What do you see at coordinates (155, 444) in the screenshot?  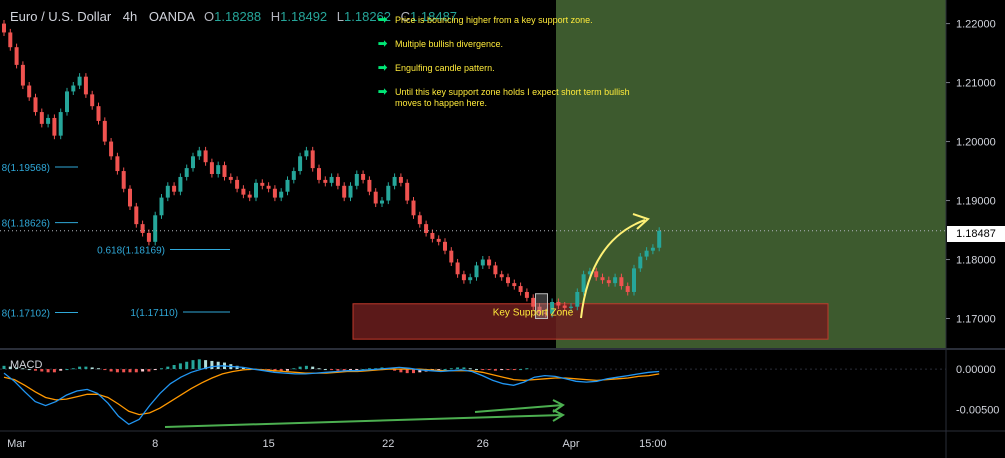 I see `time-tick-label: 8` at bounding box center [155, 444].